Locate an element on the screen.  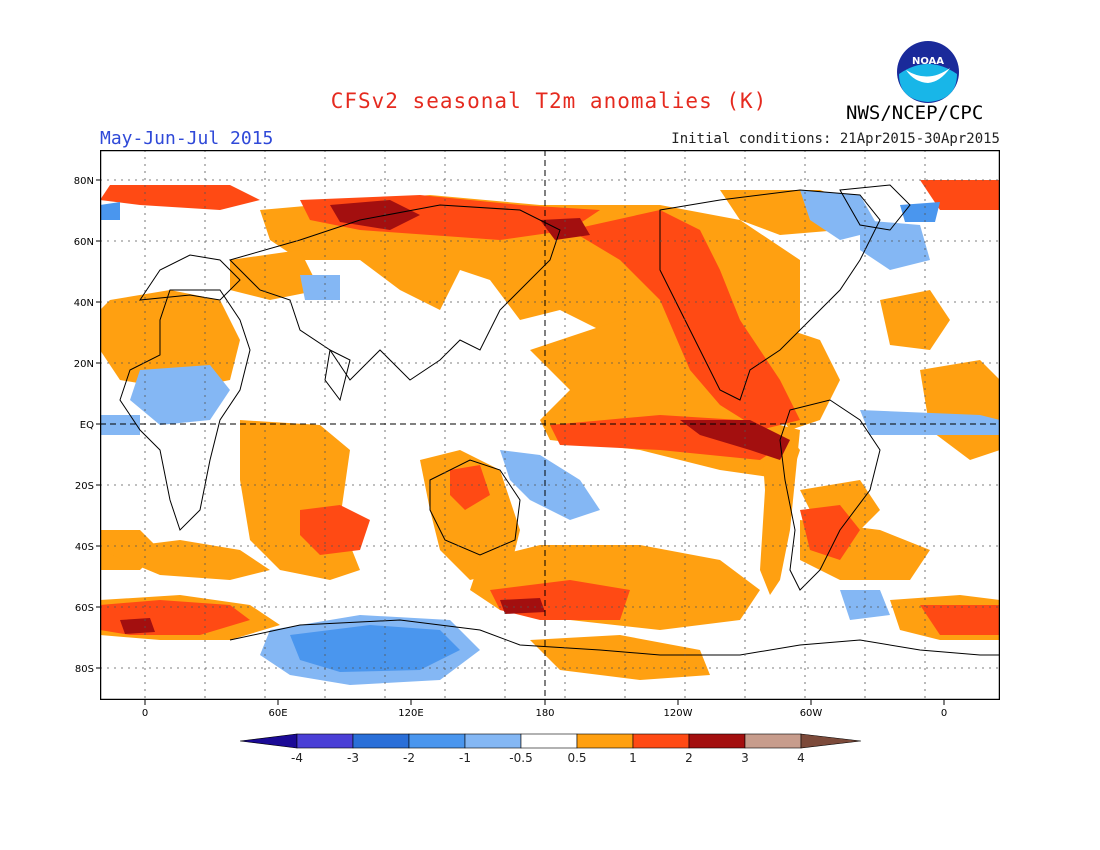
lat-label: EQ is located at coordinates (87, 425).